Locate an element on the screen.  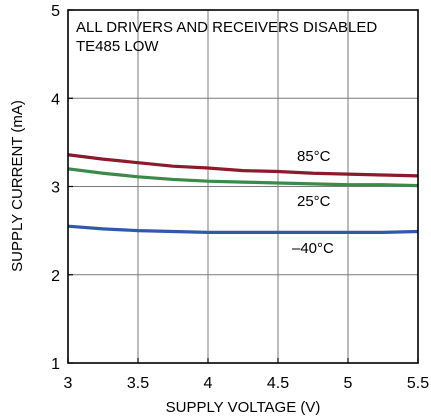
series-line-25c is located at coordinates (243, 177).